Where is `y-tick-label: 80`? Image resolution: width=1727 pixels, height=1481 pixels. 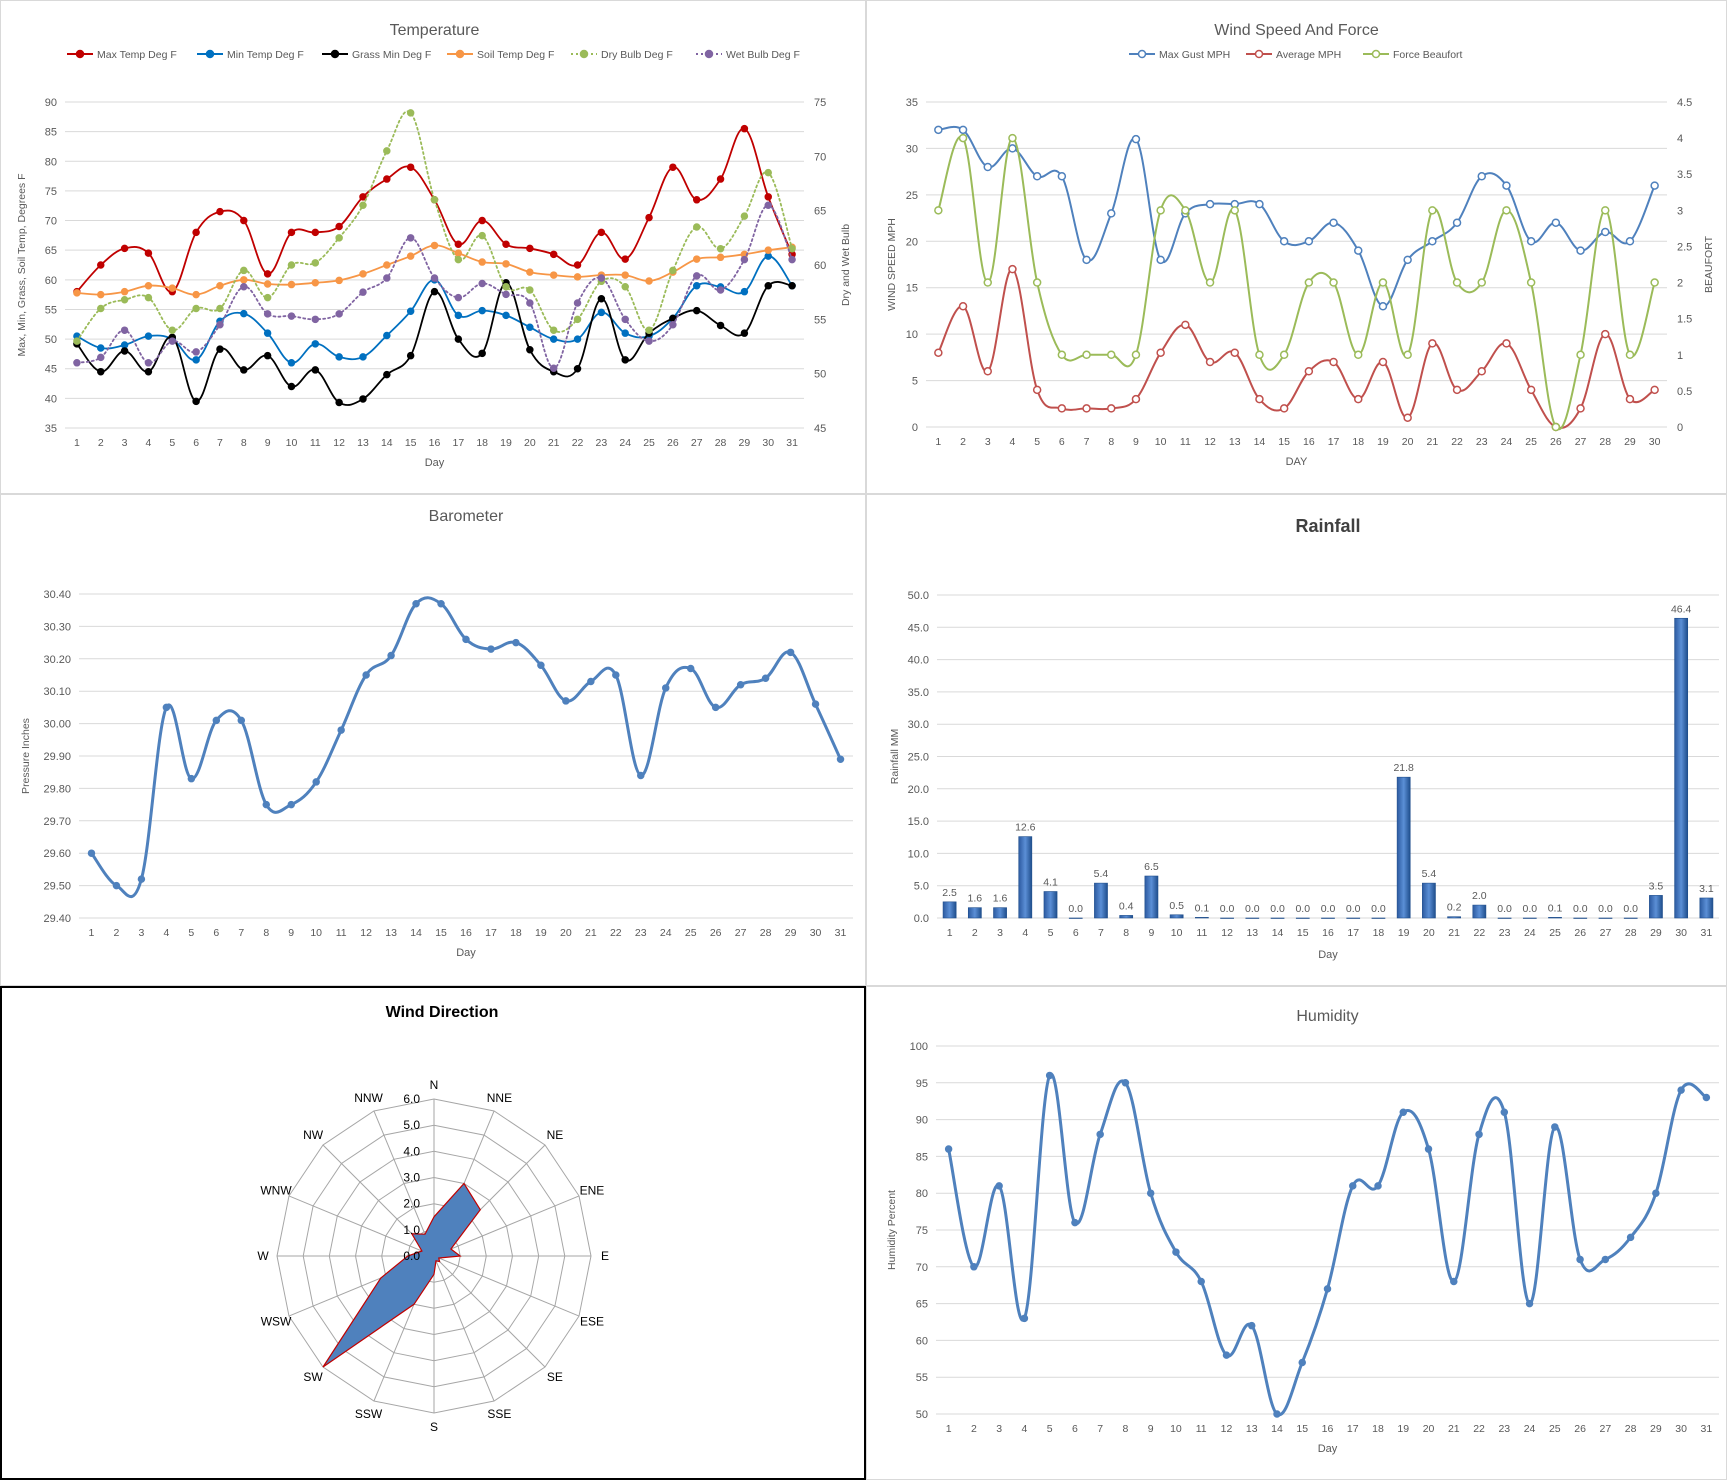 y-tick-label: 80 is located at coordinates (51, 162).